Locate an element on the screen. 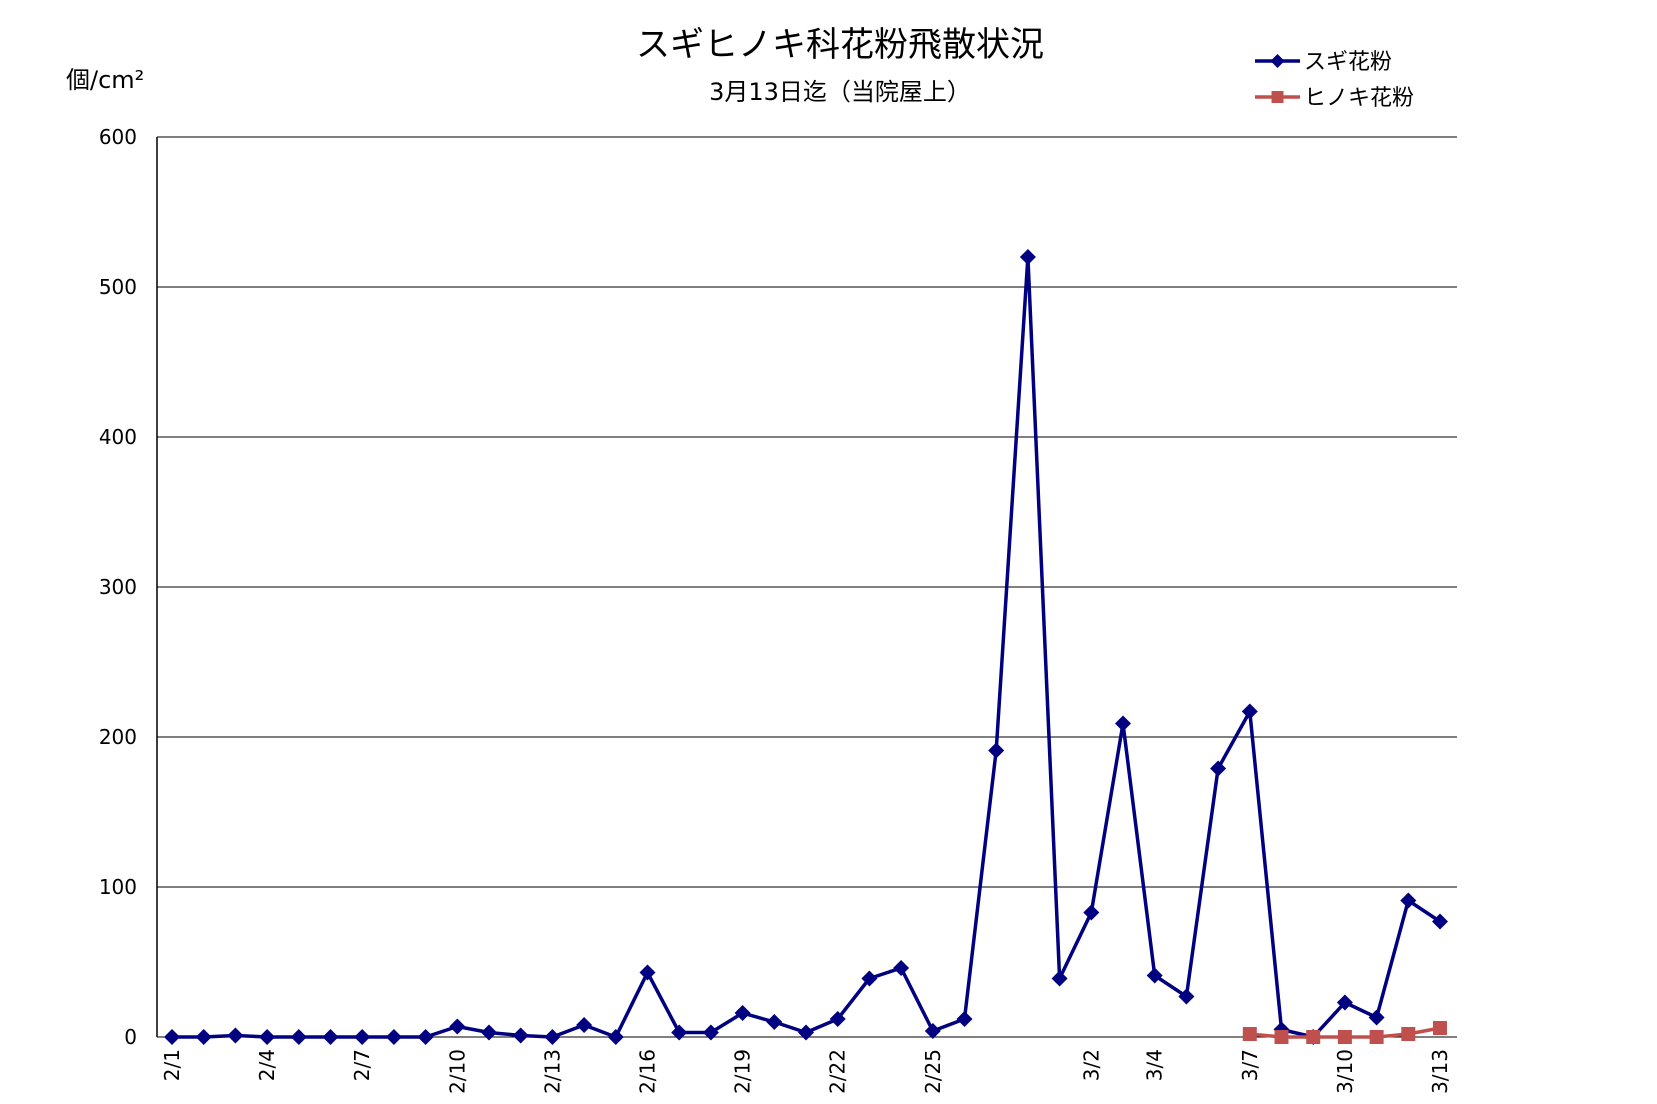 The image size is (1657, 1104). legend-item: ヒノキ花粉 is located at coordinates (1334, 98).